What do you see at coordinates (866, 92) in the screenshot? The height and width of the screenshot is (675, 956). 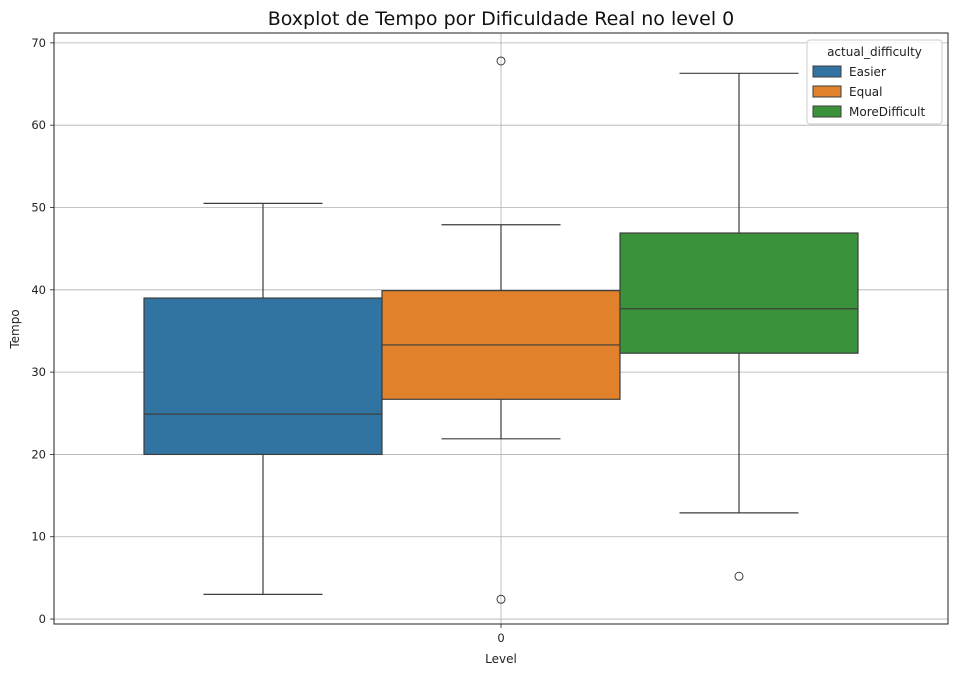 I see `legend-entry-label: Equal` at bounding box center [866, 92].